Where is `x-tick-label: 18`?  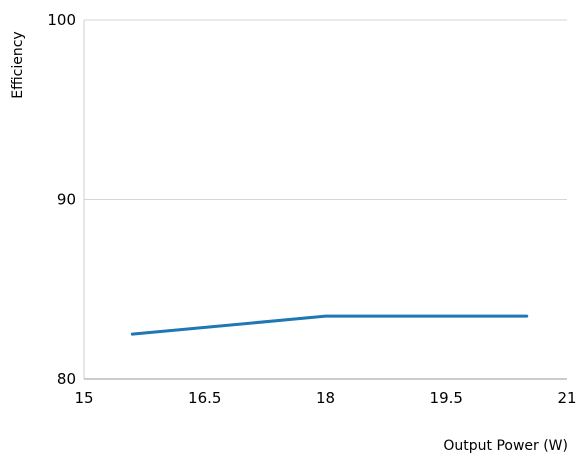
x-tick-label: 18 is located at coordinates (325, 398).